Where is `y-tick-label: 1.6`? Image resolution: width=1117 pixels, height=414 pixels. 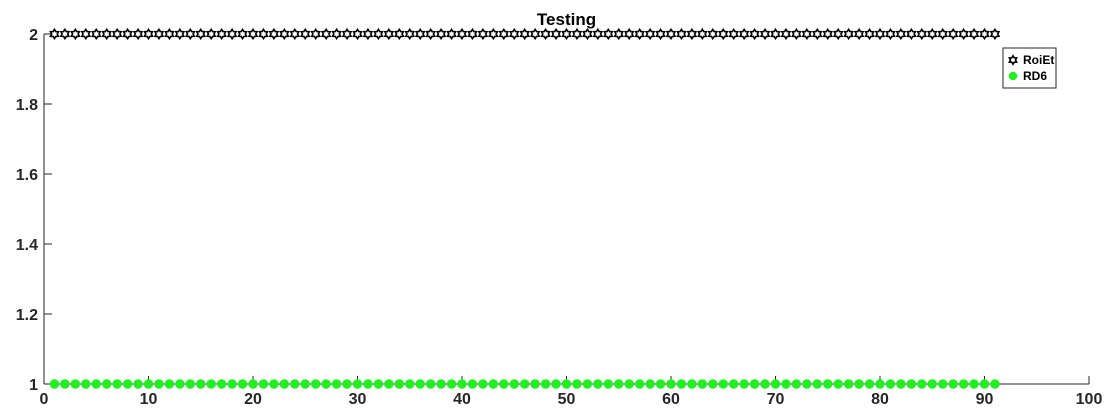
y-tick-label: 1.6 is located at coordinates (27, 175).